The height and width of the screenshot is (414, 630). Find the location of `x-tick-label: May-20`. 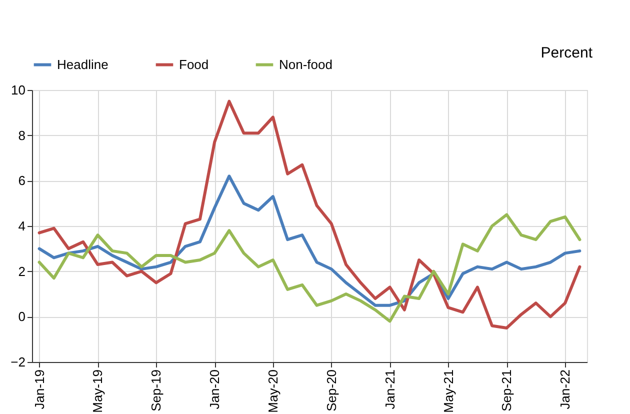

x-tick-label: May-20 is located at coordinates (272, 391).